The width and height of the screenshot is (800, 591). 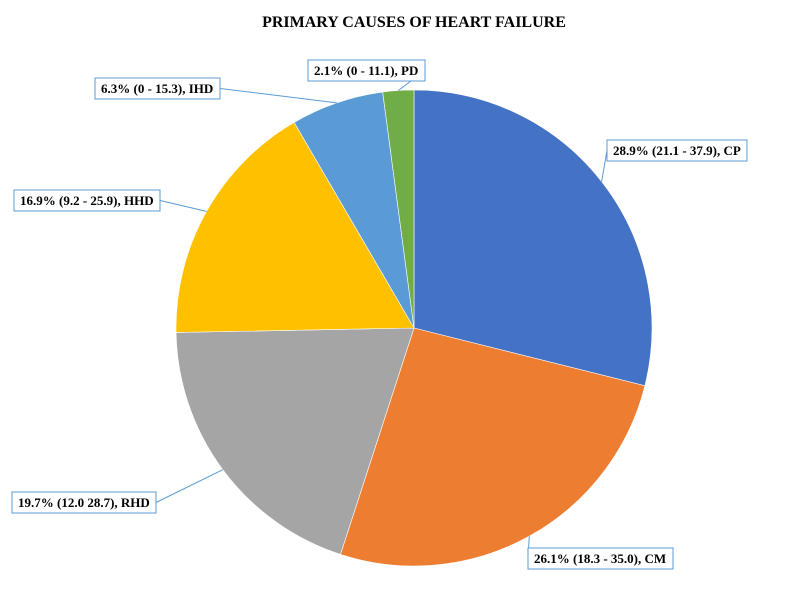 I want to click on slice-label-pd: 2.1% (0 - 11.1), PD, so click(x=366, y=70).